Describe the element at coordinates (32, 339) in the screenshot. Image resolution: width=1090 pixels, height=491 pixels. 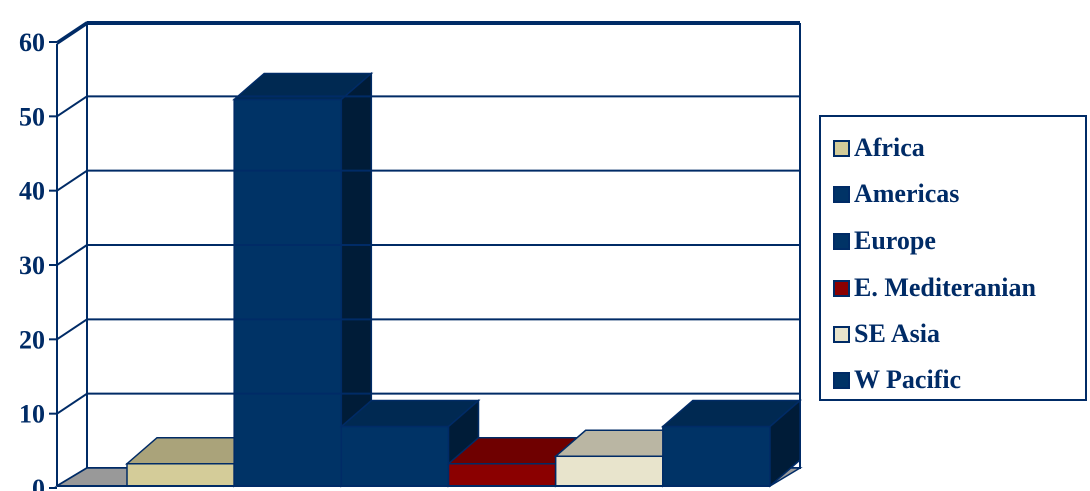
I see `y-tick-label: 20` at that location.